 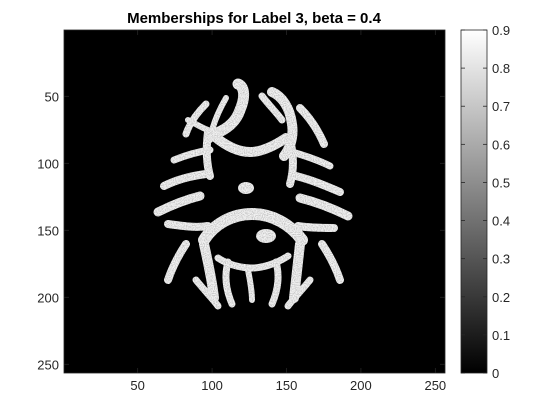 What do you see at coordinates (48, 364) in the screenshot?
I see `y-tick-label: 250` at bounding box center [48, 364].